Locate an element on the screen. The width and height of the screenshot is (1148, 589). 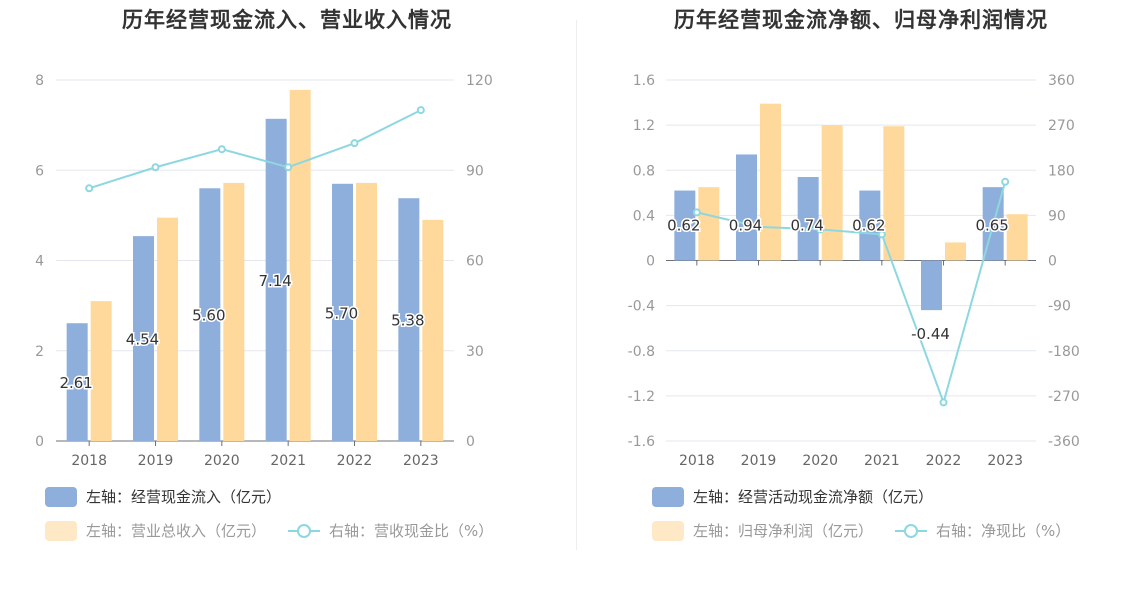
right-legend-bar2-label: 左轴：归母净利润（亿元） is located at coordinates (783, 531).